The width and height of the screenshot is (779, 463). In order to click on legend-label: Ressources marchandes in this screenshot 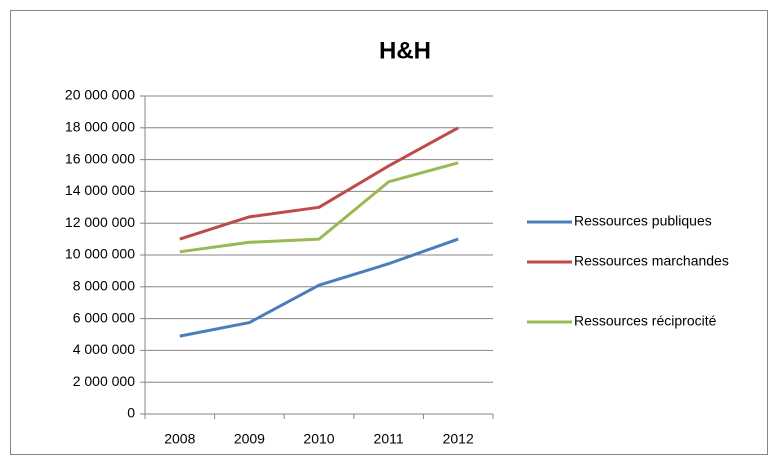, I will do `click(651, 261)`.